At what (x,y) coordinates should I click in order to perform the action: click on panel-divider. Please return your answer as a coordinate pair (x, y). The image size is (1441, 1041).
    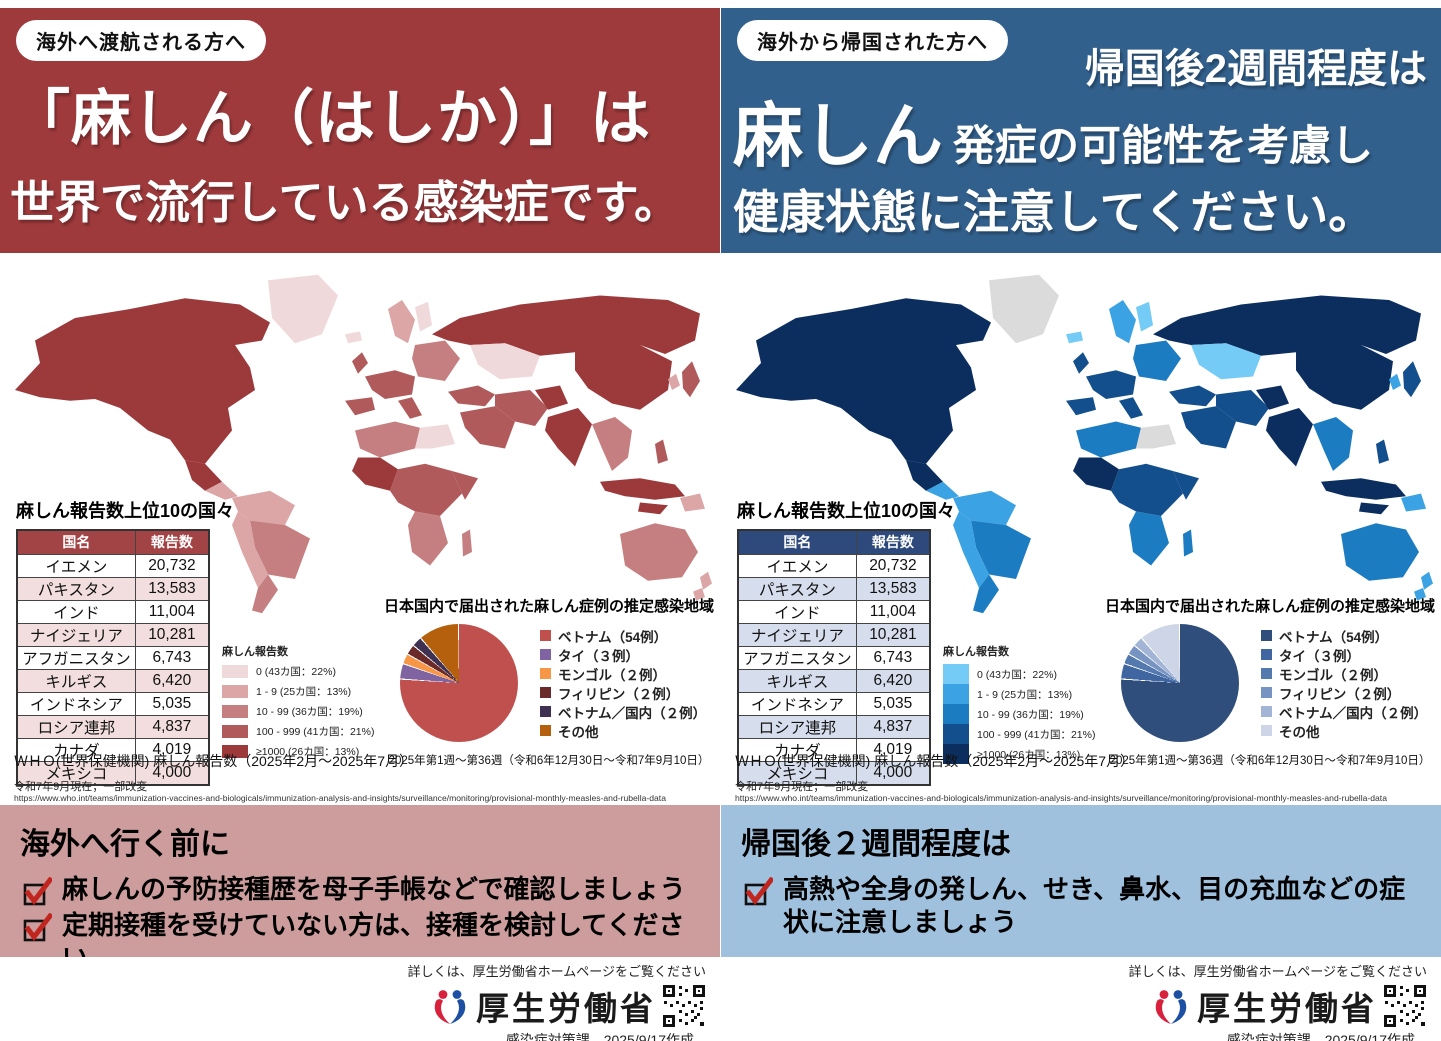
    Looking at the image, I should click on (720, 520).